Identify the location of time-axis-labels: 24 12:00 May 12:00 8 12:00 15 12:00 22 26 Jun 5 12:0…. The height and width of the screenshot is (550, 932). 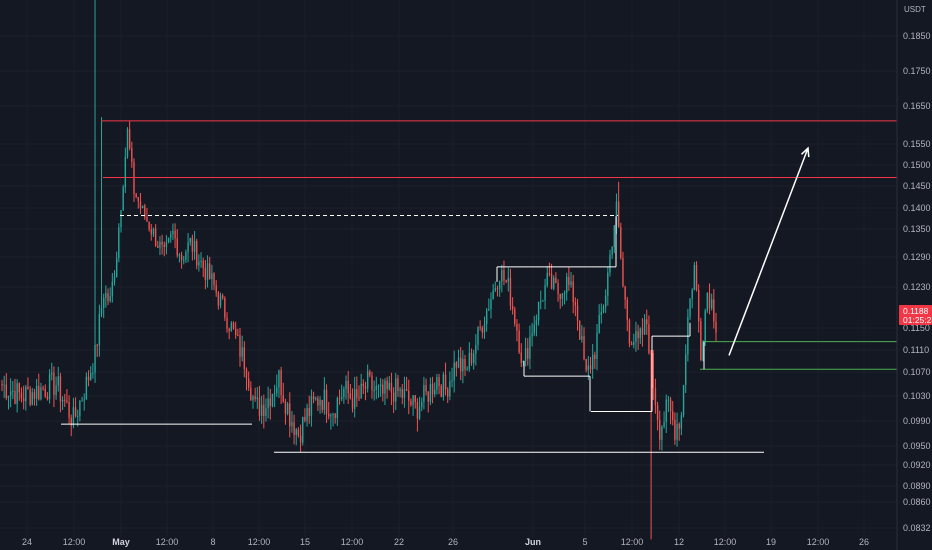
(445, 542).